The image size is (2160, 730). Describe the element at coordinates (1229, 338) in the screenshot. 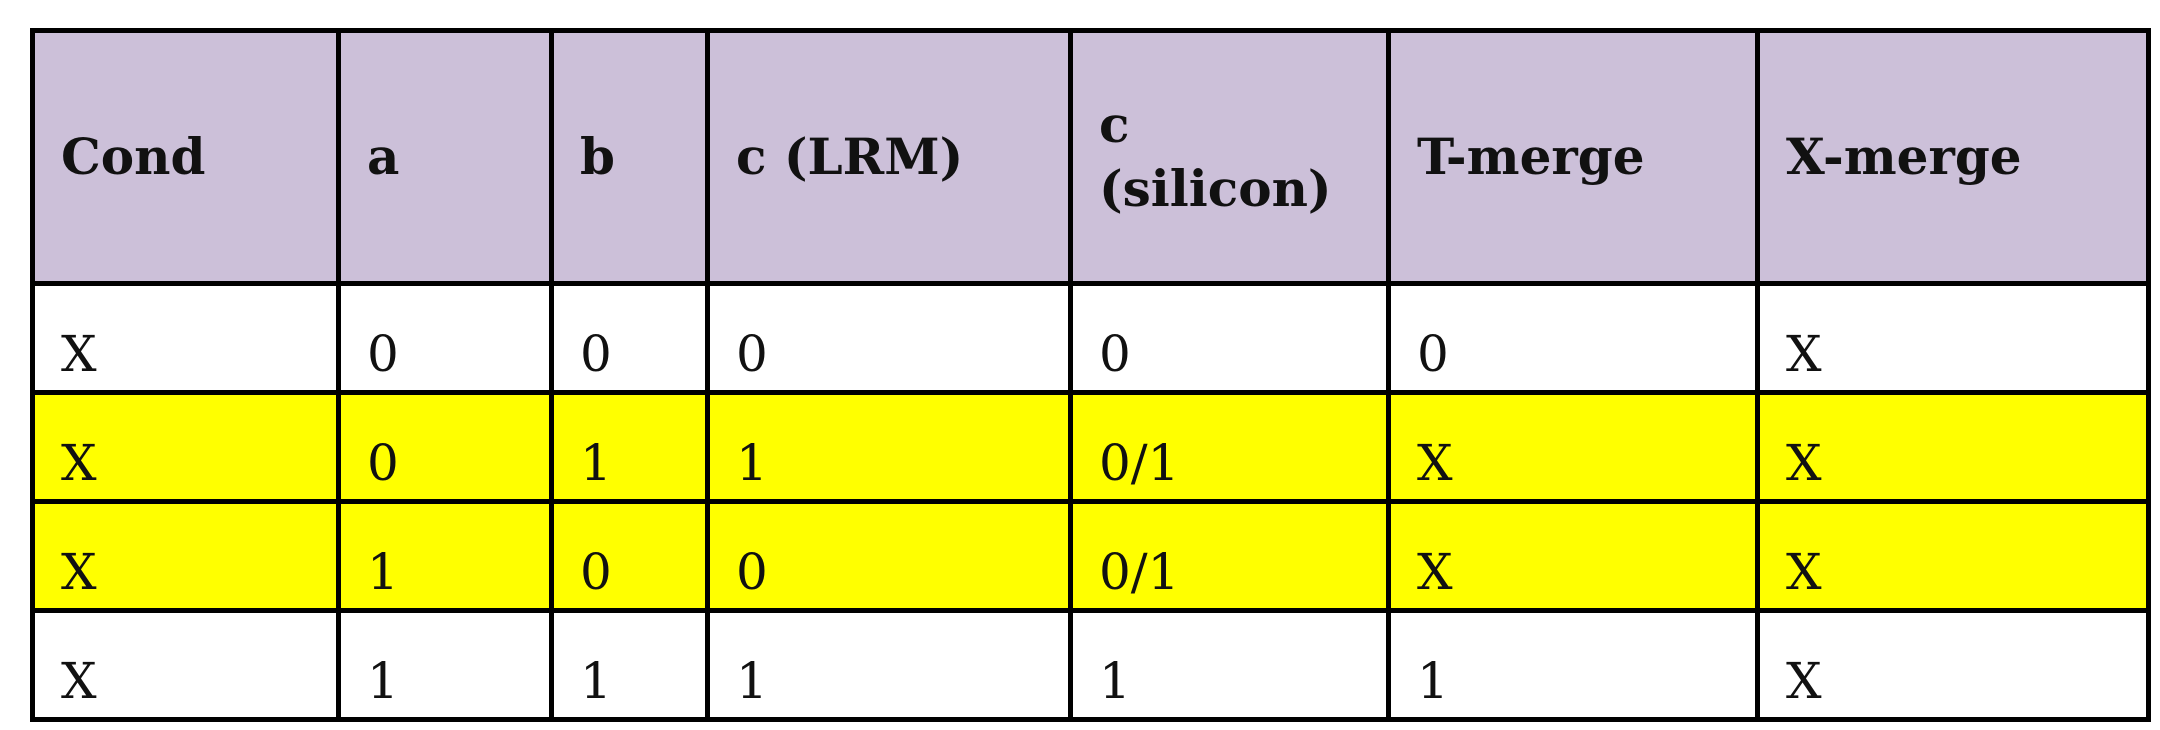

I see `cell-c-silicon: 0` at that location.